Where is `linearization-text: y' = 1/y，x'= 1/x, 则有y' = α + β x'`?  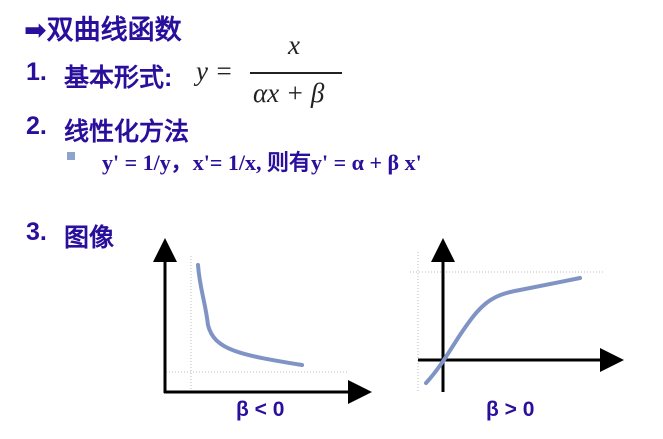 linearization-text: y' = 1/y，x'= 1/x, 则有y' = α + β x' is located at coordinates (262, 162).